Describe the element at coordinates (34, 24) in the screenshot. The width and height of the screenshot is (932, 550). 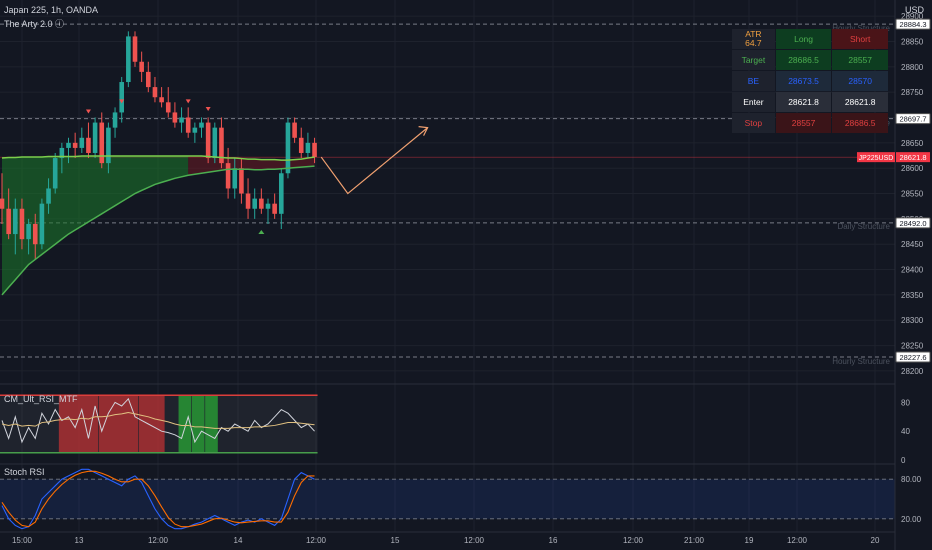
I see `indicator-title: The Arty 2.0 ⓘ` at that location.